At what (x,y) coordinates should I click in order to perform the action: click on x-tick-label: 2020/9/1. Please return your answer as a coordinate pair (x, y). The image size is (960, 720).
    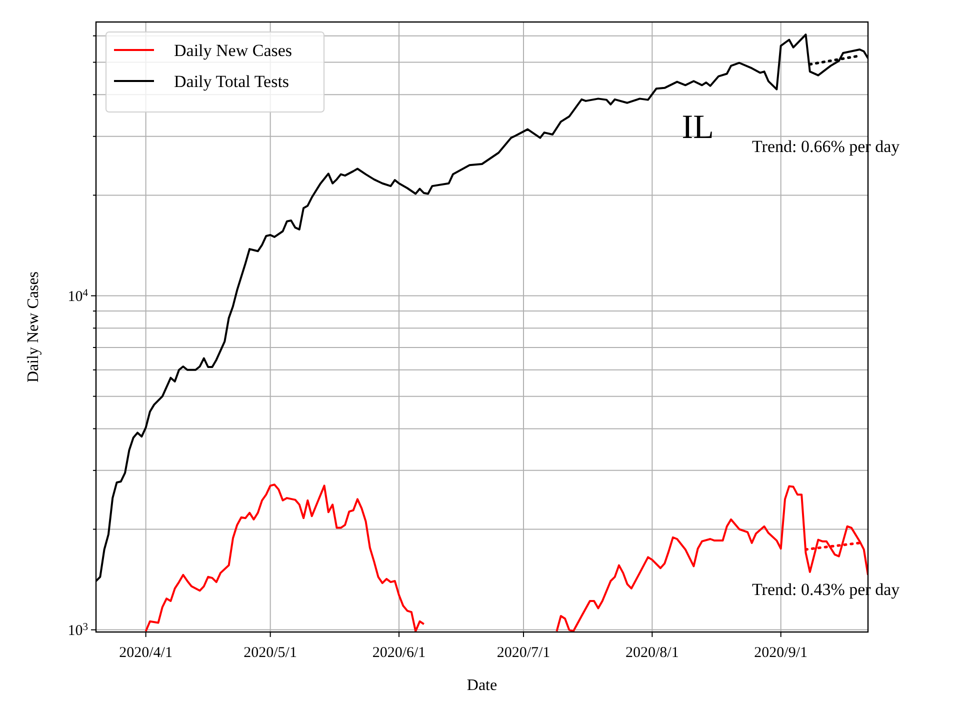
    Looking at the image, I should click on (781, 653).